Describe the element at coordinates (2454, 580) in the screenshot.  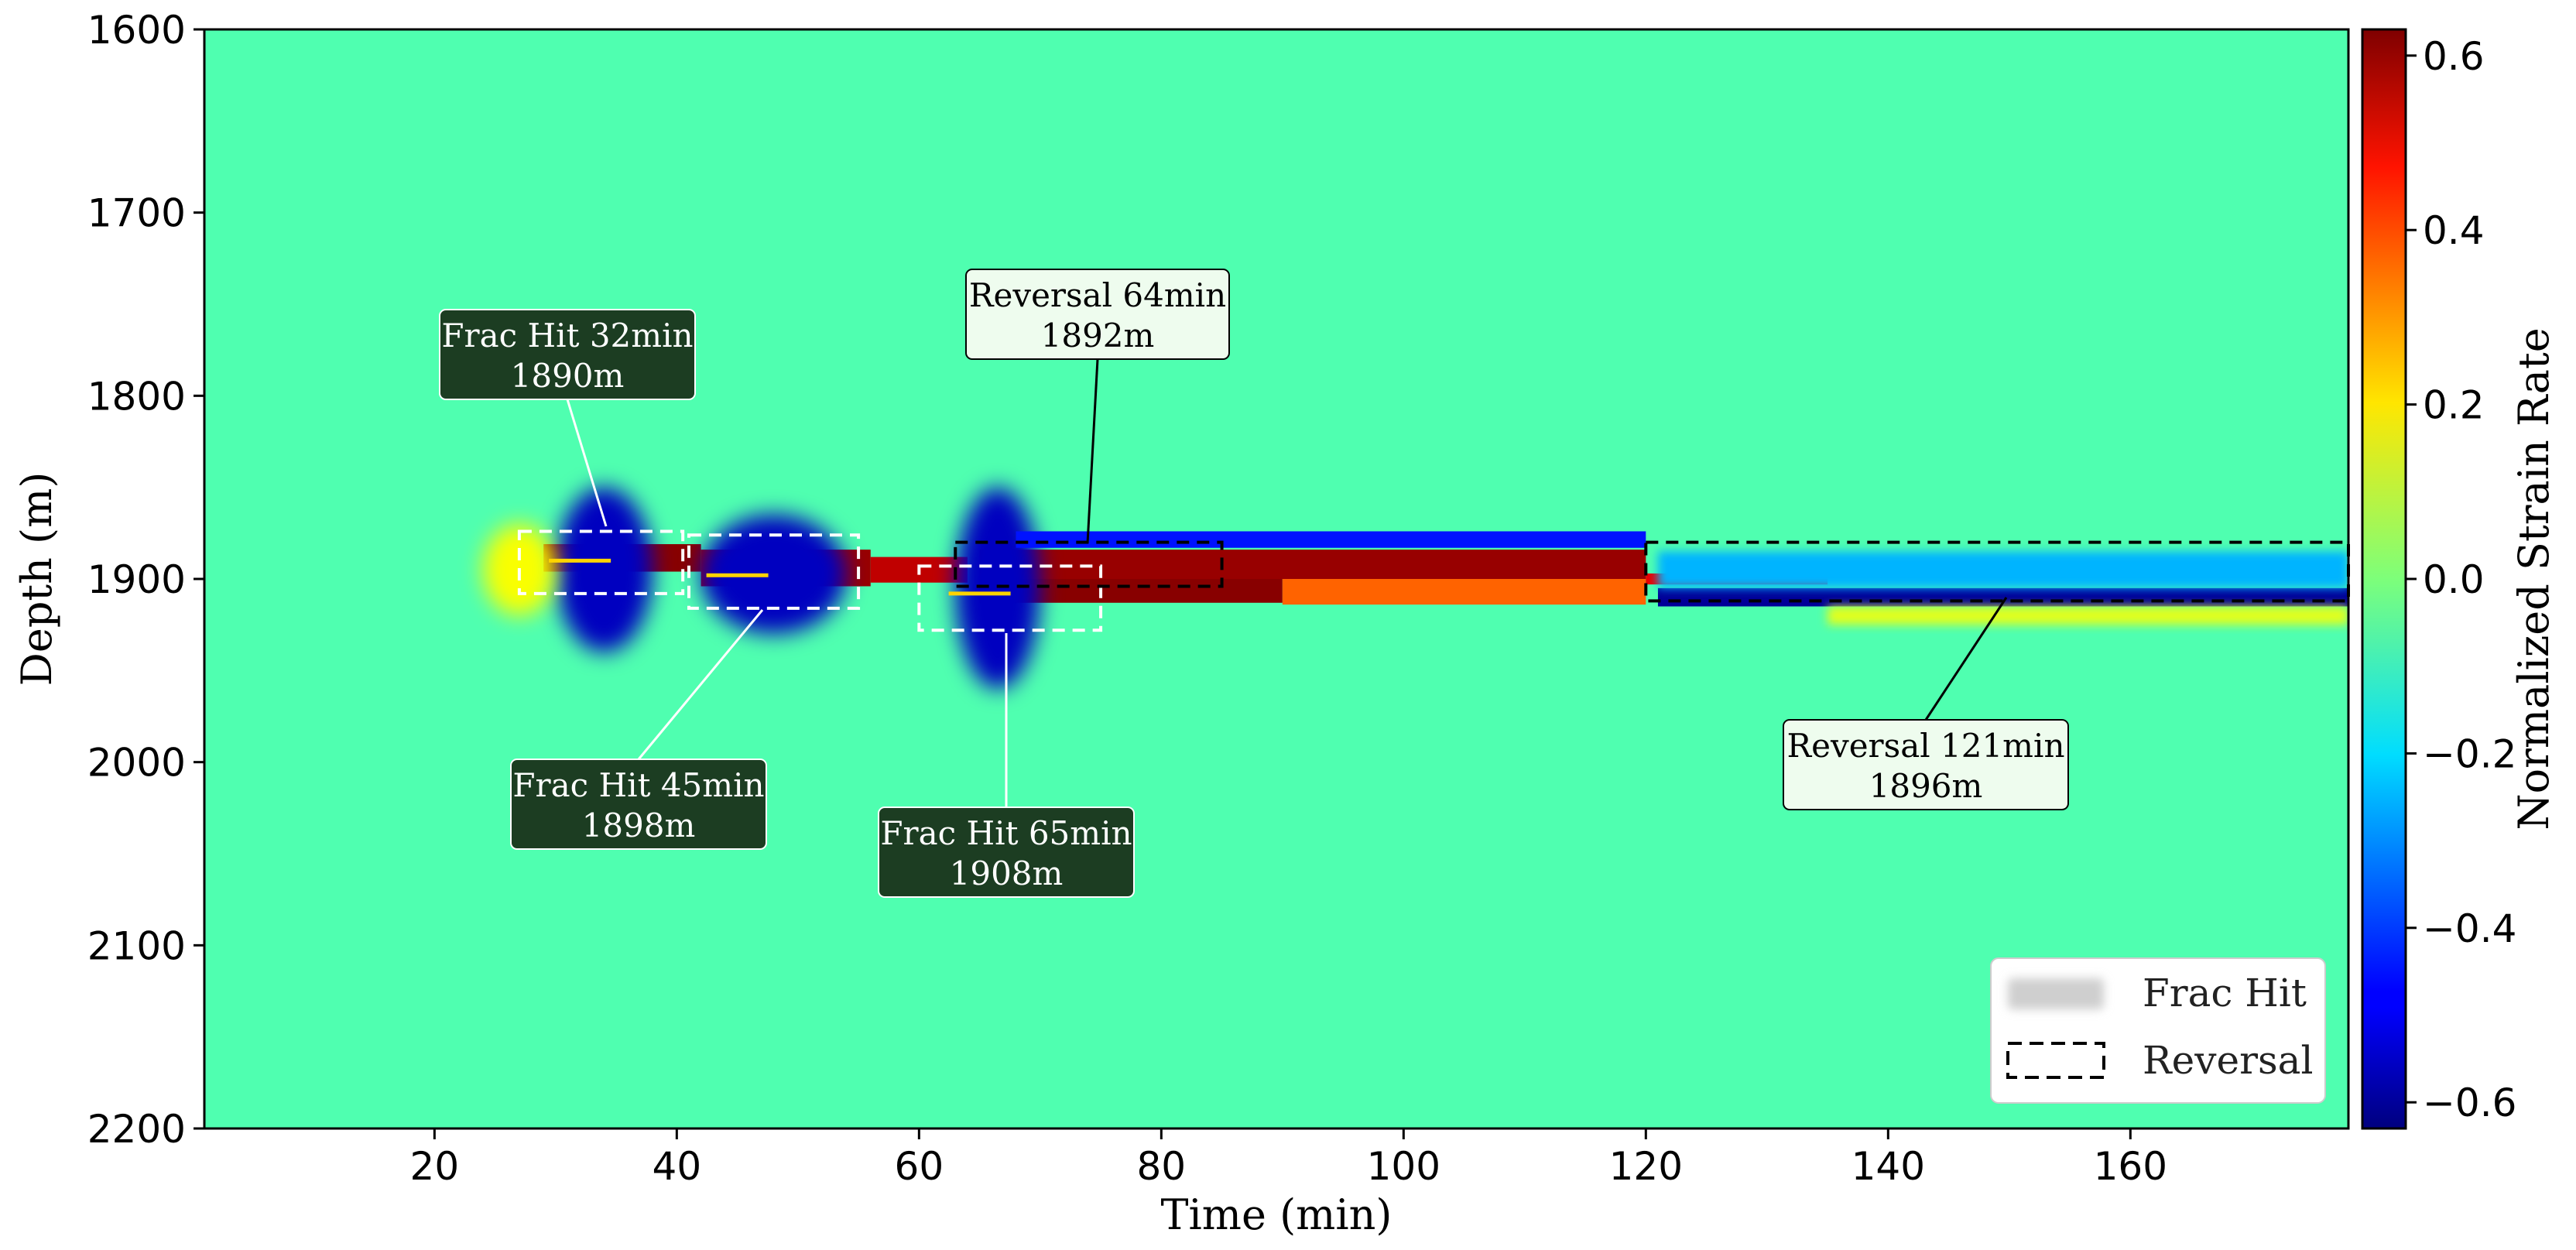
I see `colorbar-tick-label: 0.0` at that location.